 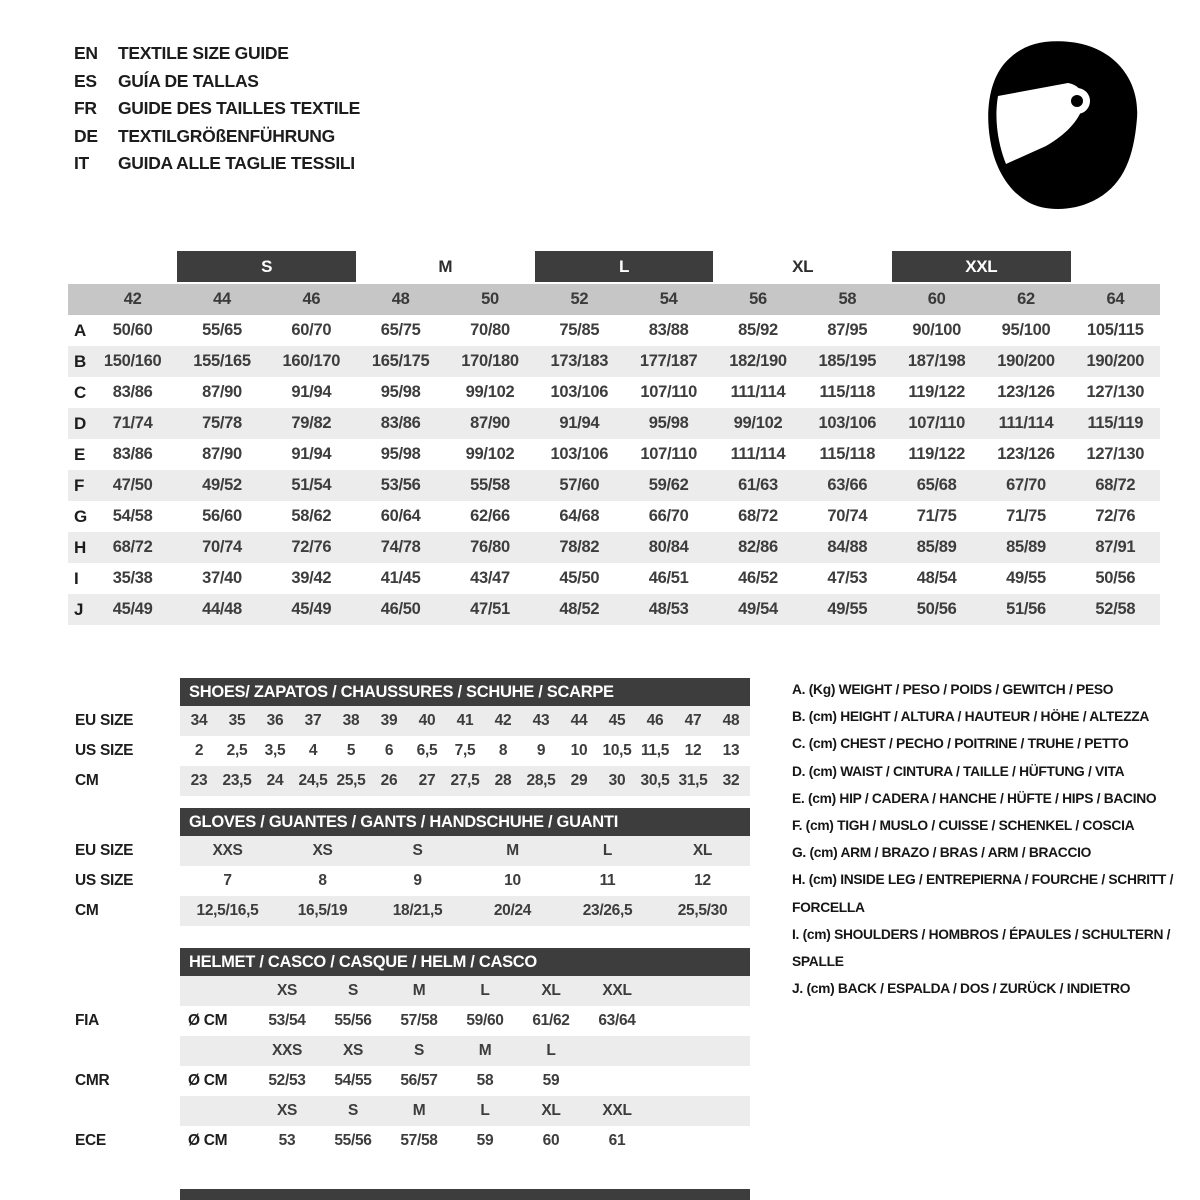 I want to click on size-value: 66/70, so click(x=668, y=516).